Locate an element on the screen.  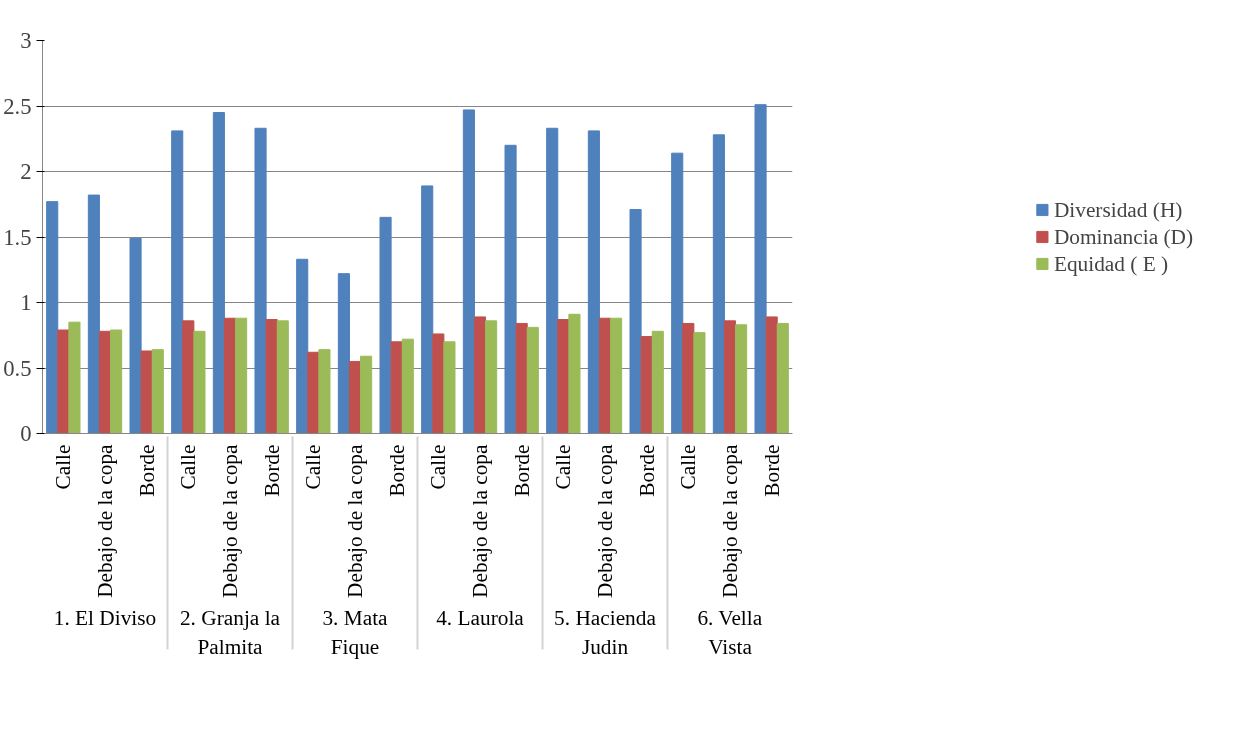
text: 5. Hacienda Judin is located at coordinates (605, 632).